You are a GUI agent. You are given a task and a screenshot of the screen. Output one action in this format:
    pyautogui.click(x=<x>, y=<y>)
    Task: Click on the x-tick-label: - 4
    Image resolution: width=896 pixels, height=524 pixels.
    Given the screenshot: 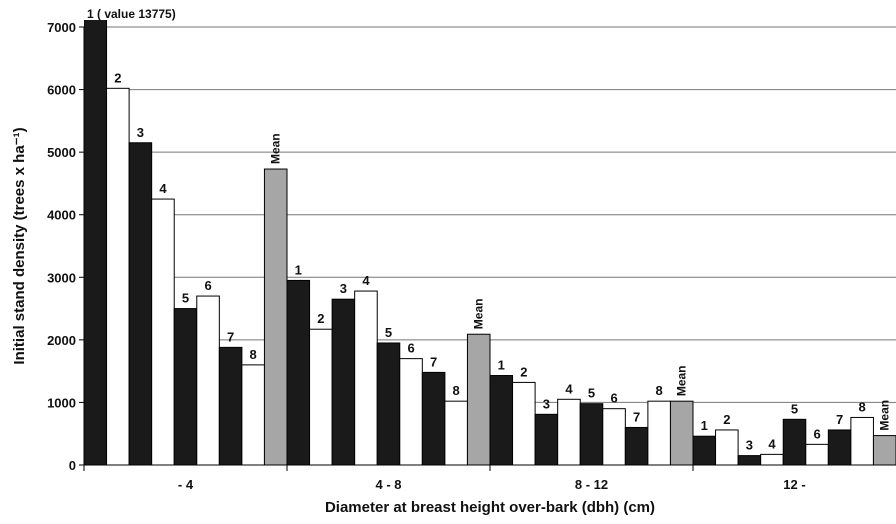 What is the action you would take?
    pyautogui.click(x=186, y=484)
    